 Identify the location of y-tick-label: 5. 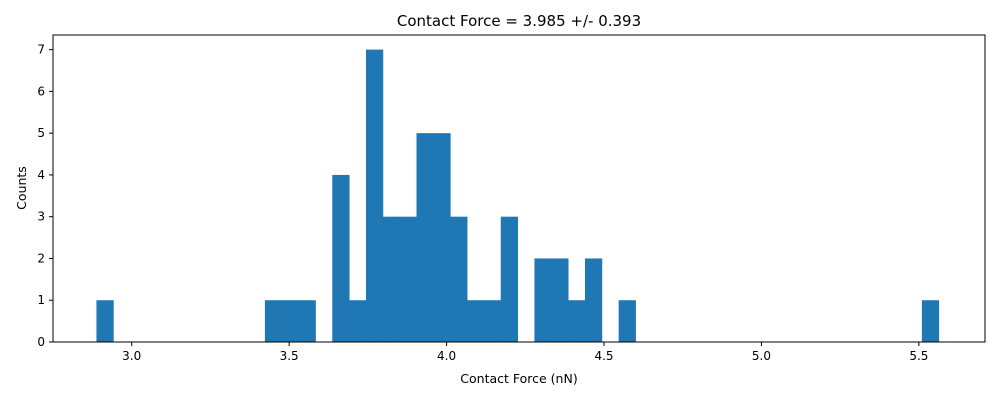
(41, 133).